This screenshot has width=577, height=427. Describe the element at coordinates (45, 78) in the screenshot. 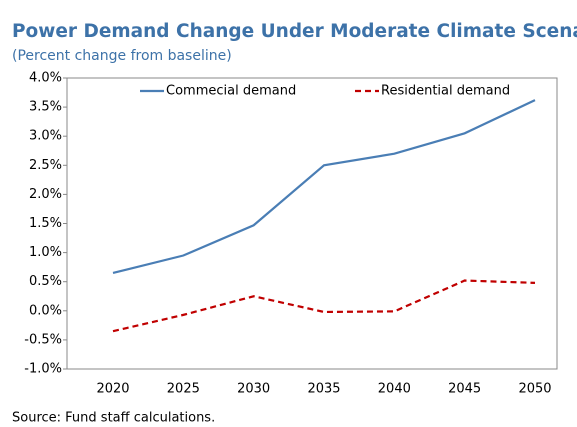

I see `y-tick-label: 4.0%` at that location.